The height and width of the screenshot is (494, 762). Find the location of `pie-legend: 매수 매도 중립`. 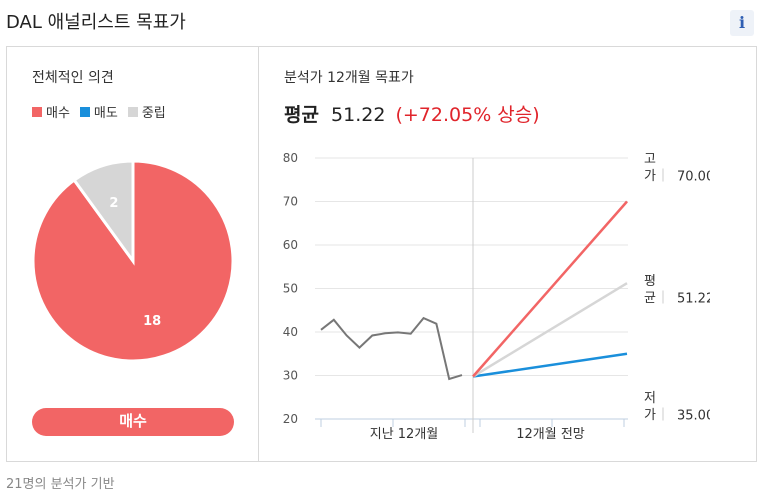

pie-legend: 매수 매도 중립 is located at coordinates (99, 111).